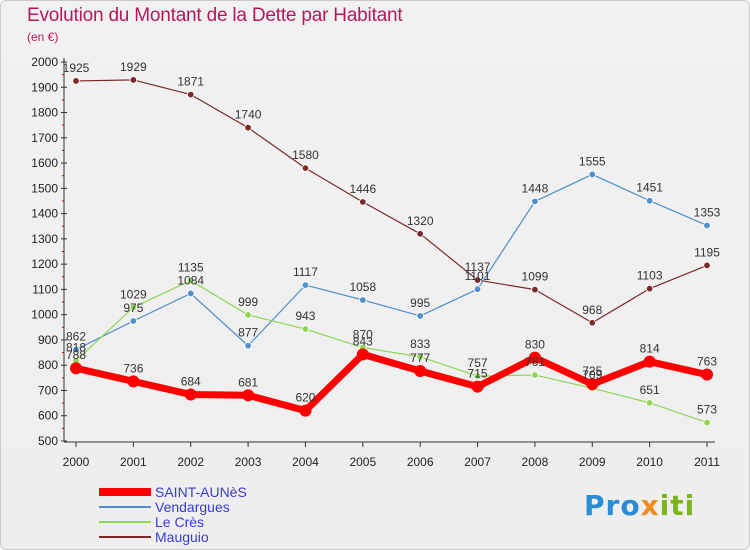 This screenshot has height=550, width=750. I want to click on brand-part-1: Pro, so click(612, 505).